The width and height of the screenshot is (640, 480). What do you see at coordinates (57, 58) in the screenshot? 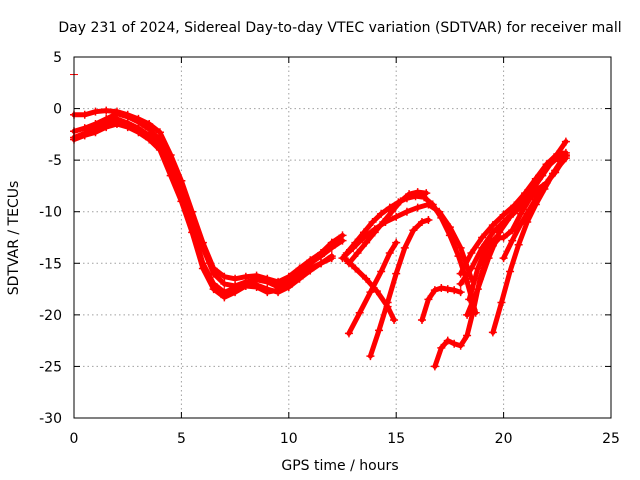
I see `y-tick-label: 5` at bounding box center [57, 58].